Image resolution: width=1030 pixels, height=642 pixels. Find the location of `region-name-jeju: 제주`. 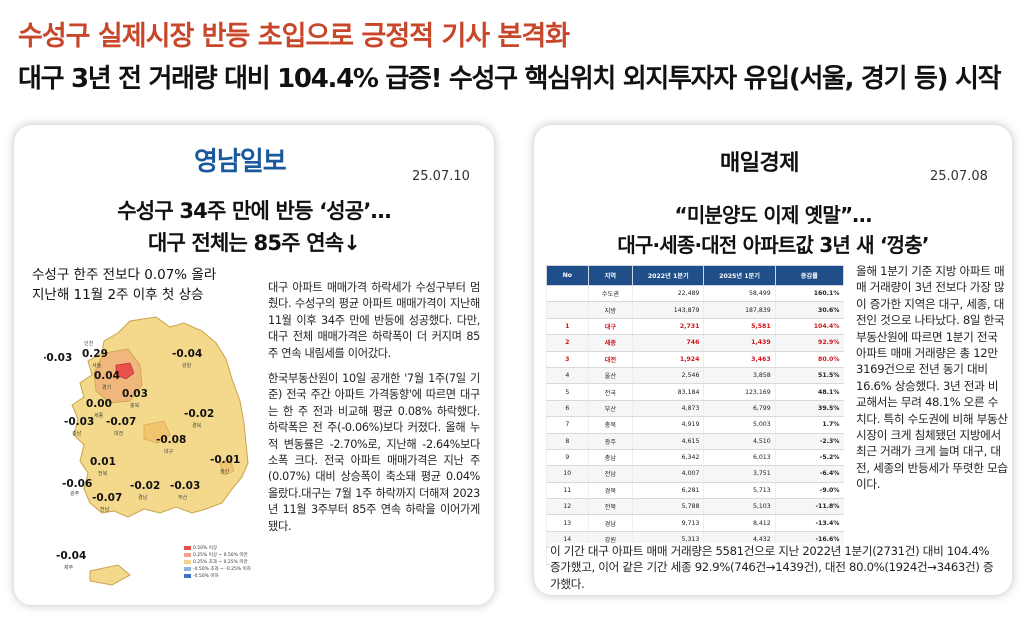

region-name-jeju: 제주 is located at coordinates (69, 567).